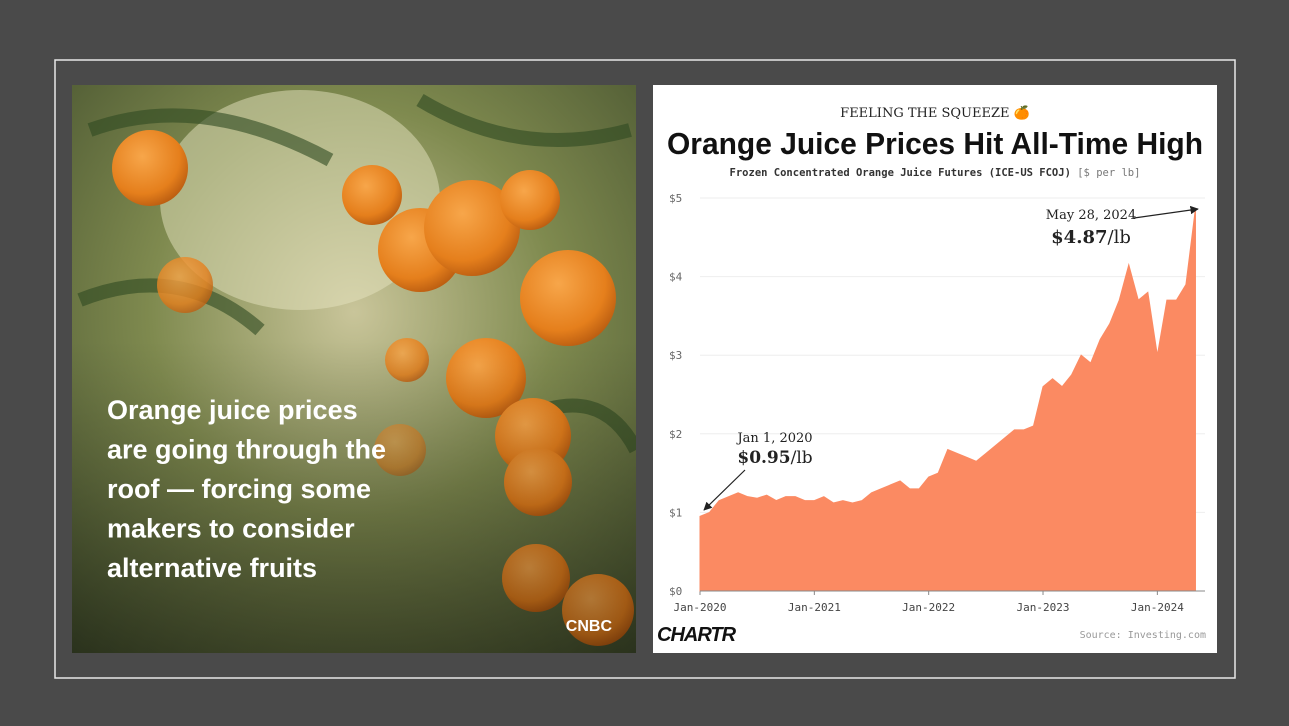 This screenshot has height=726, width=1289. Describe the element at coordinates (1091, 215) in the screenshot. I see `annotation-date: May 28, 2024` at that location.